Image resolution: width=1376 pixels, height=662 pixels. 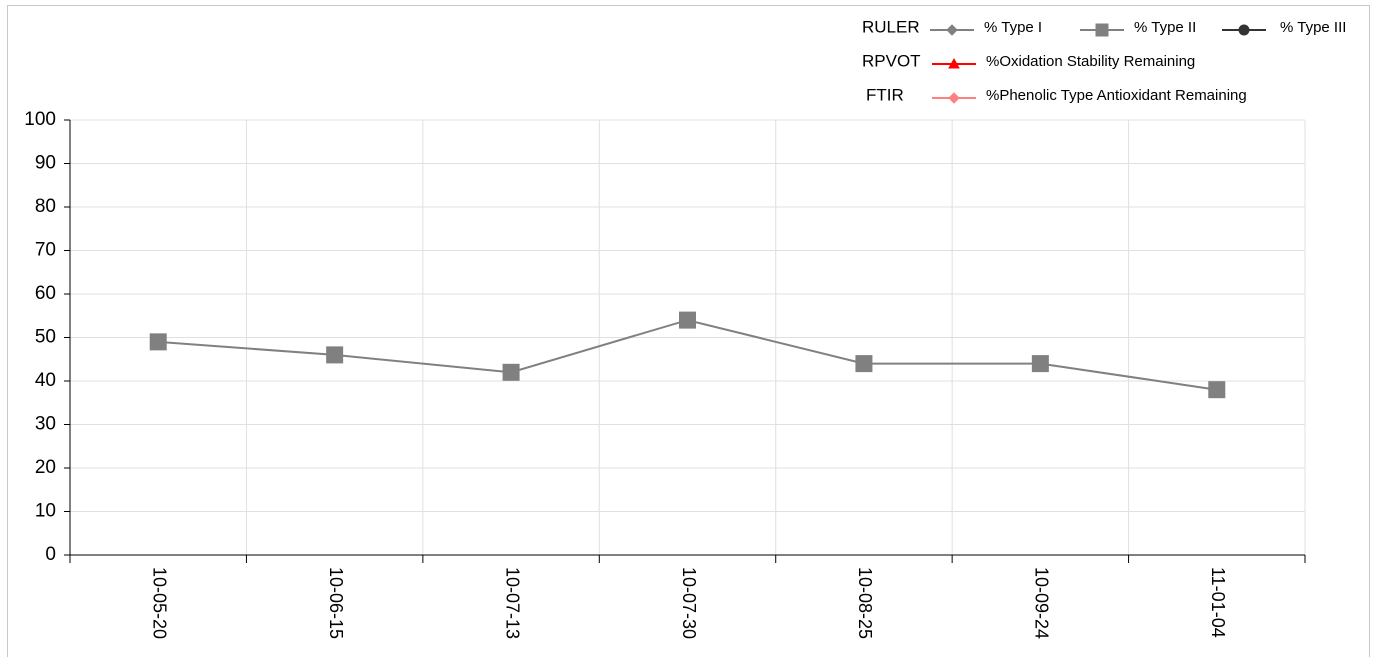 I want to click on x-tick-label: 10-09-24, so click(x=1042, y=603).